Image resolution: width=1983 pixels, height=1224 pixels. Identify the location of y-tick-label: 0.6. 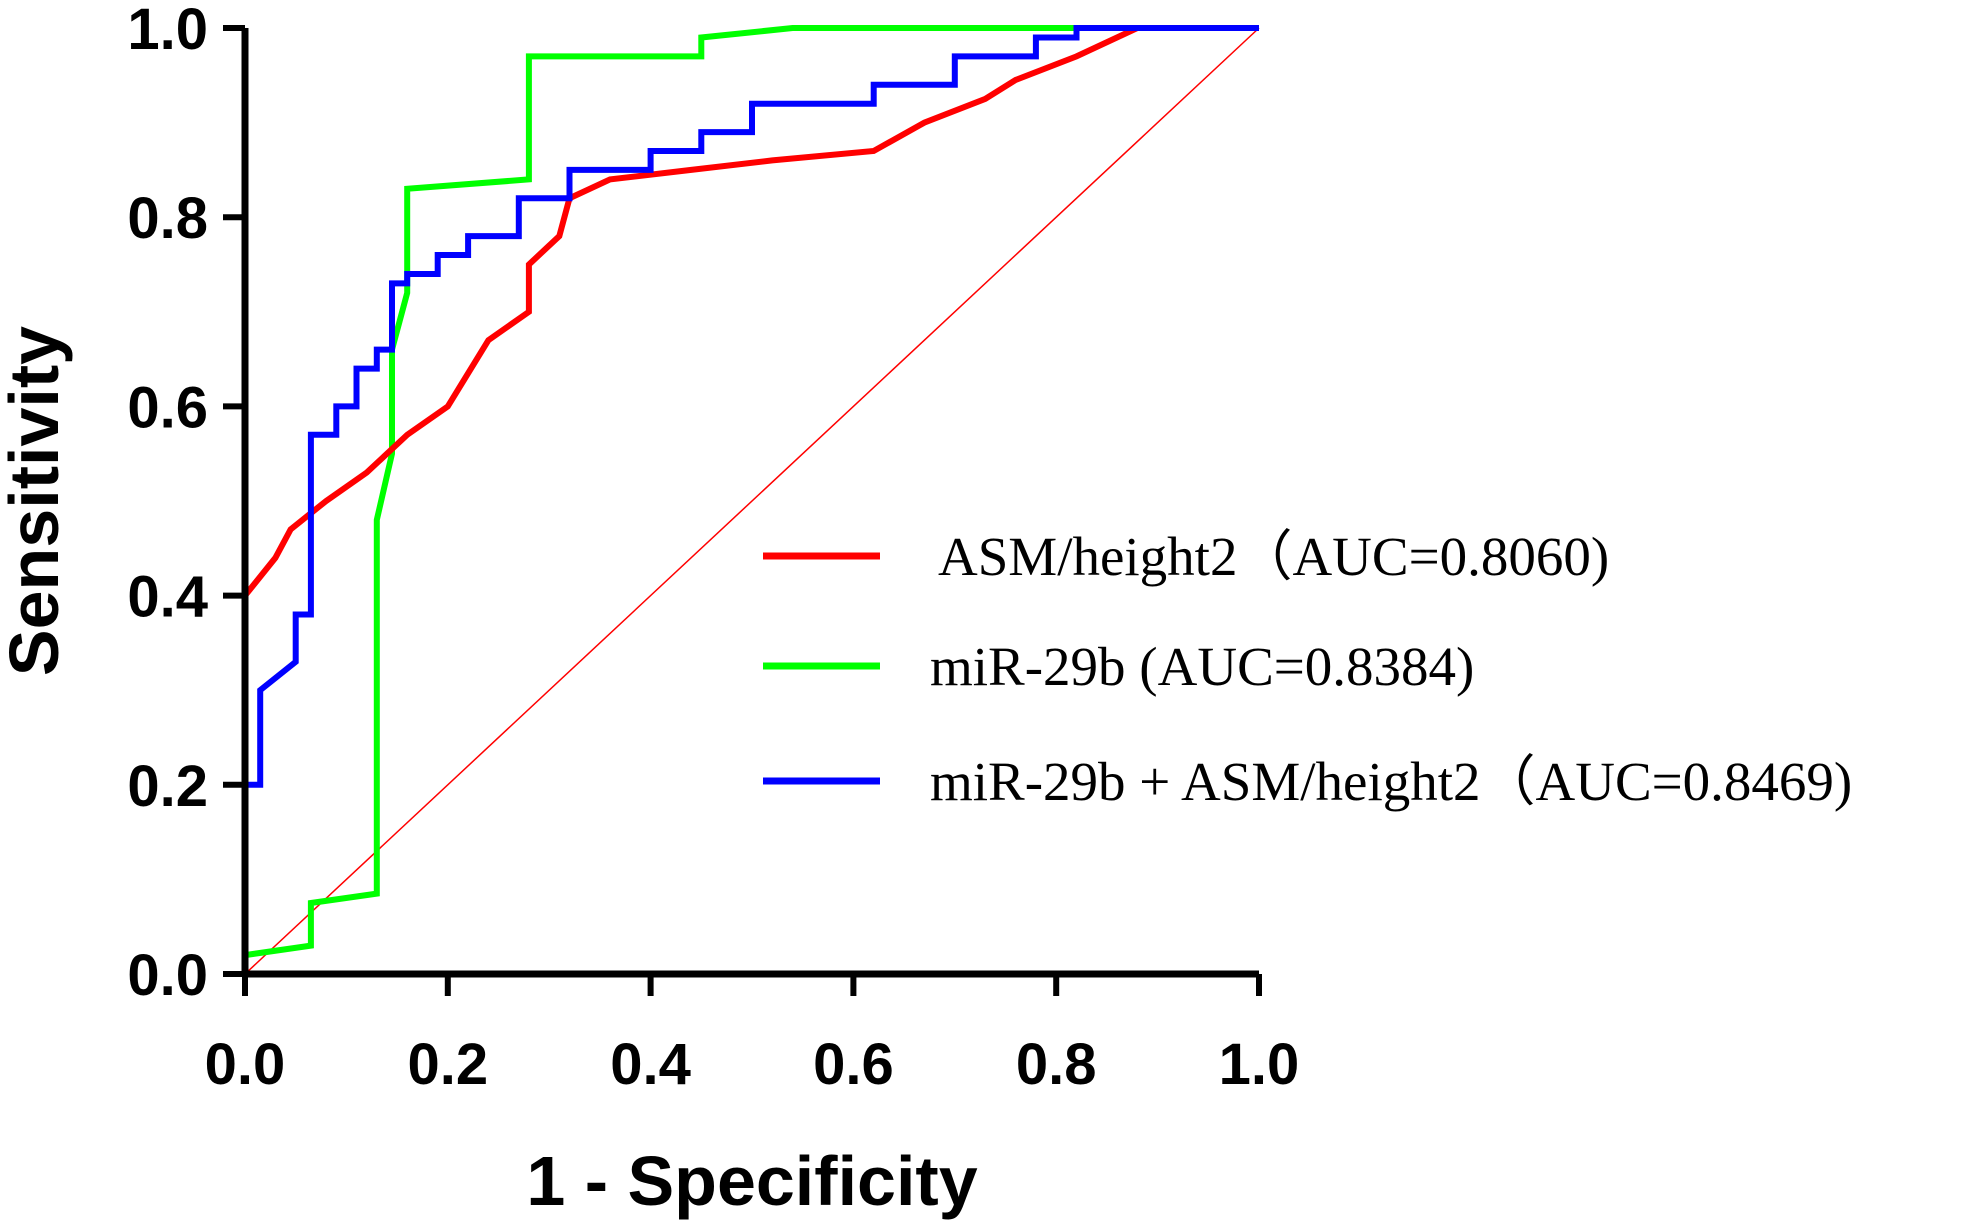
(167, 407).